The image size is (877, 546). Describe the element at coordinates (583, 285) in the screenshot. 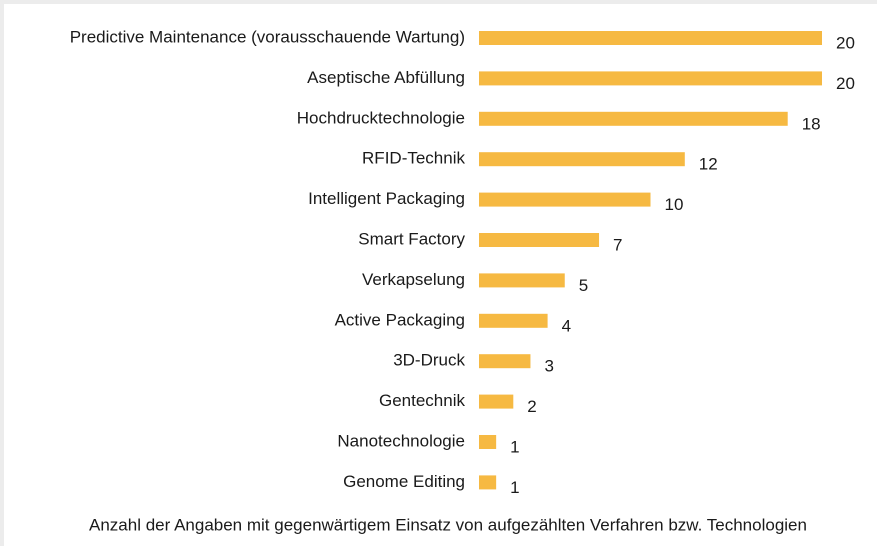

I see `value-label: 5` at that location.